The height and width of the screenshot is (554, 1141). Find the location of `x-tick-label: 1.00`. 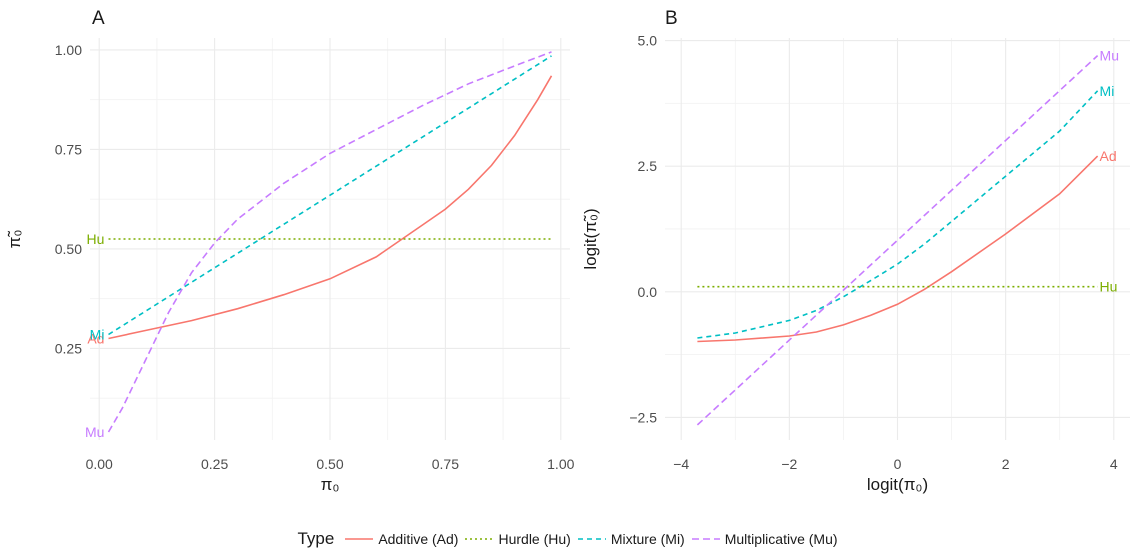

x-tick-label: 1.00 is located at coordinates (560, 464).